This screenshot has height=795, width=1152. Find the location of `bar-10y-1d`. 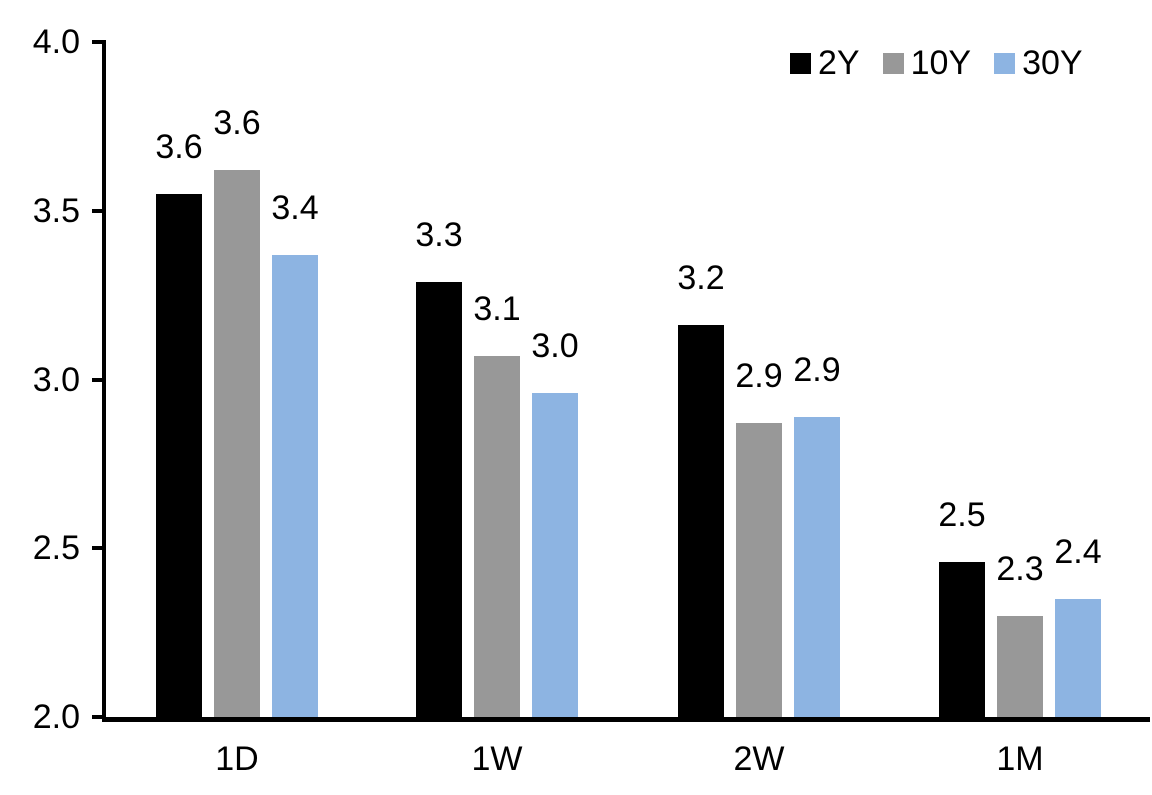

bar-10y-1d is located at coordinates (237, 443).